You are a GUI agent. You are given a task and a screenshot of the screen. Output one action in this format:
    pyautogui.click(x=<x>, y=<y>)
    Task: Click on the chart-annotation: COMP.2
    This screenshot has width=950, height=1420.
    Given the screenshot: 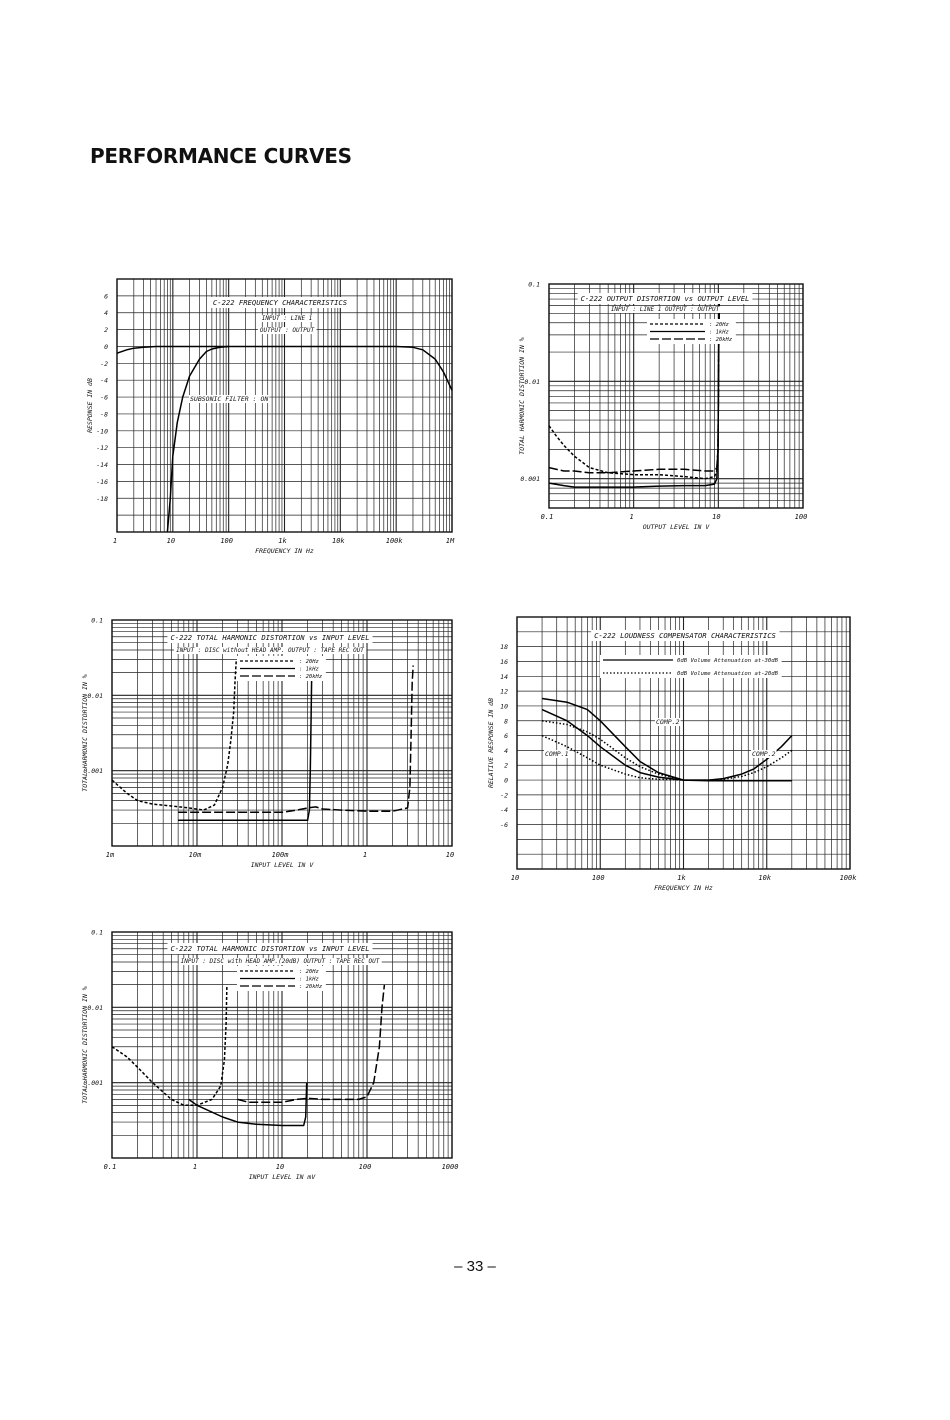 What is the action you would take?
    pyautogui.click(x=764, y=754)
    